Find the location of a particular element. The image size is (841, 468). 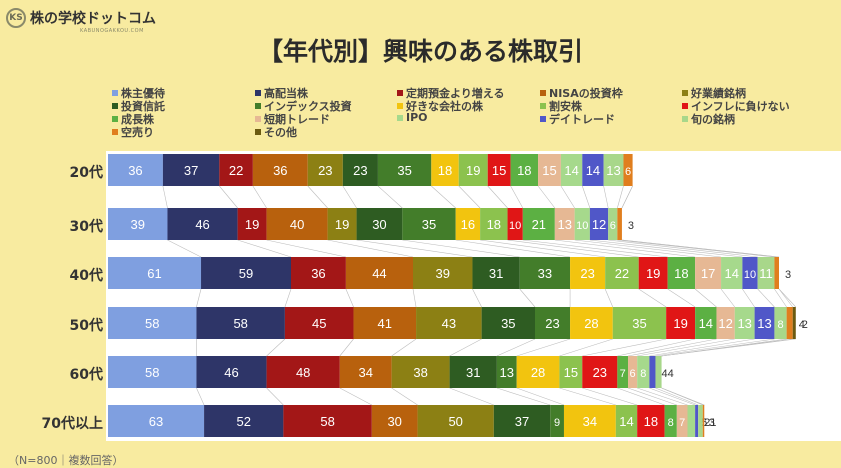

data-label: 36 is located at coordinates (135, 170).